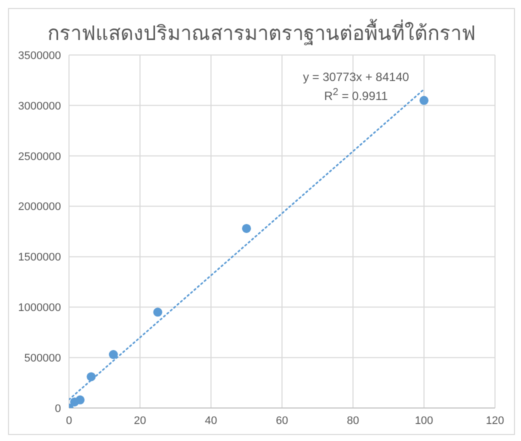 Image resolution: width=521 pixels, height=441 pixels. Describe the element at coordinates (356, 77) in the screenshot. I see `annotation: y = 30773x + 84140` at that location.